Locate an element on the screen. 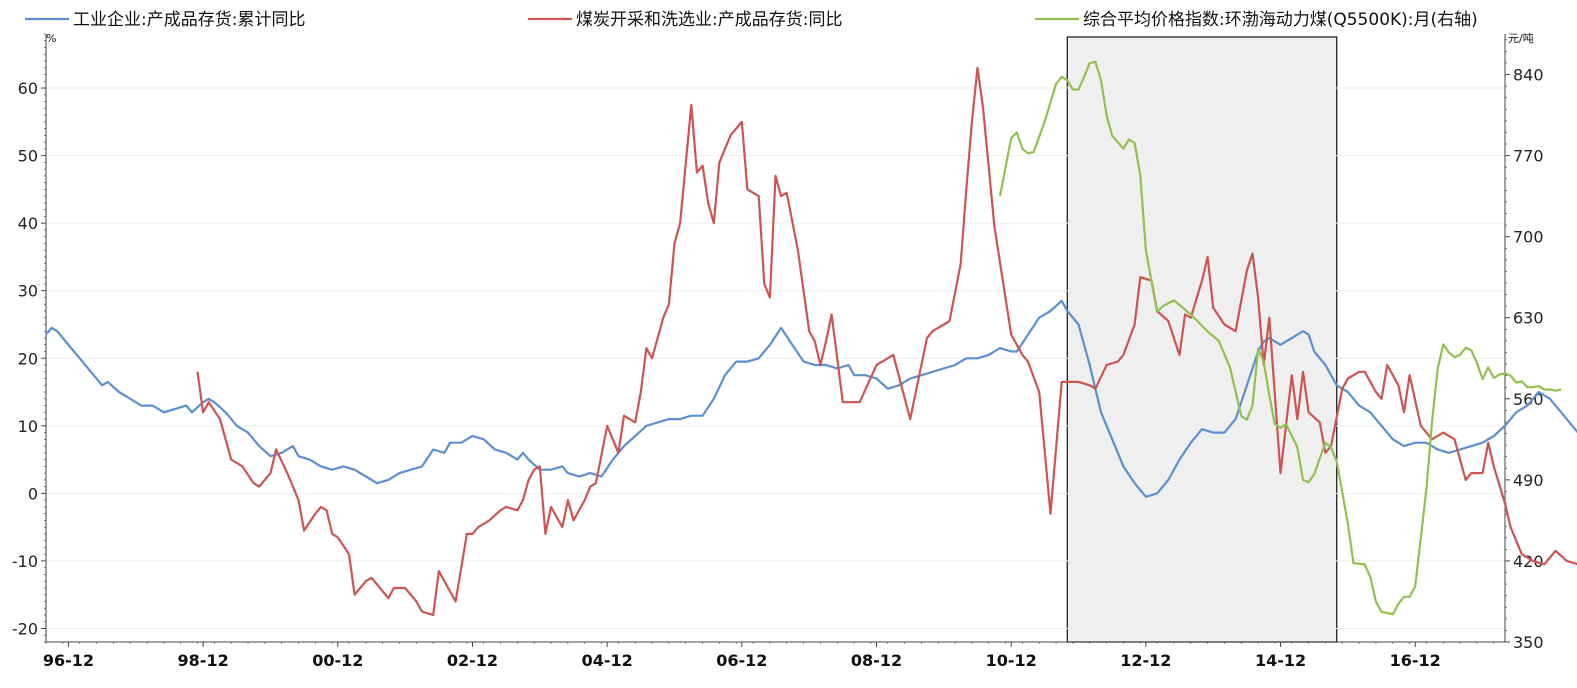  x-tick-label: 08-12 is located at coordinates (876, 660).